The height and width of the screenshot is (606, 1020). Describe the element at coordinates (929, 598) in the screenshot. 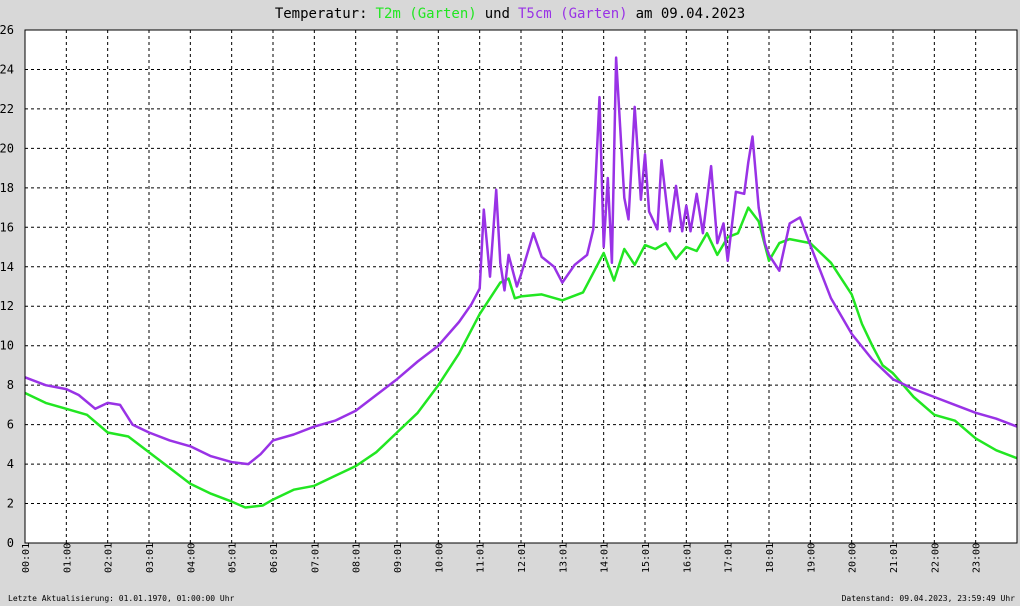

I see `footer-data-status: Datenstand: 09.04.2023, 23:59:49 Uhr` at that location.